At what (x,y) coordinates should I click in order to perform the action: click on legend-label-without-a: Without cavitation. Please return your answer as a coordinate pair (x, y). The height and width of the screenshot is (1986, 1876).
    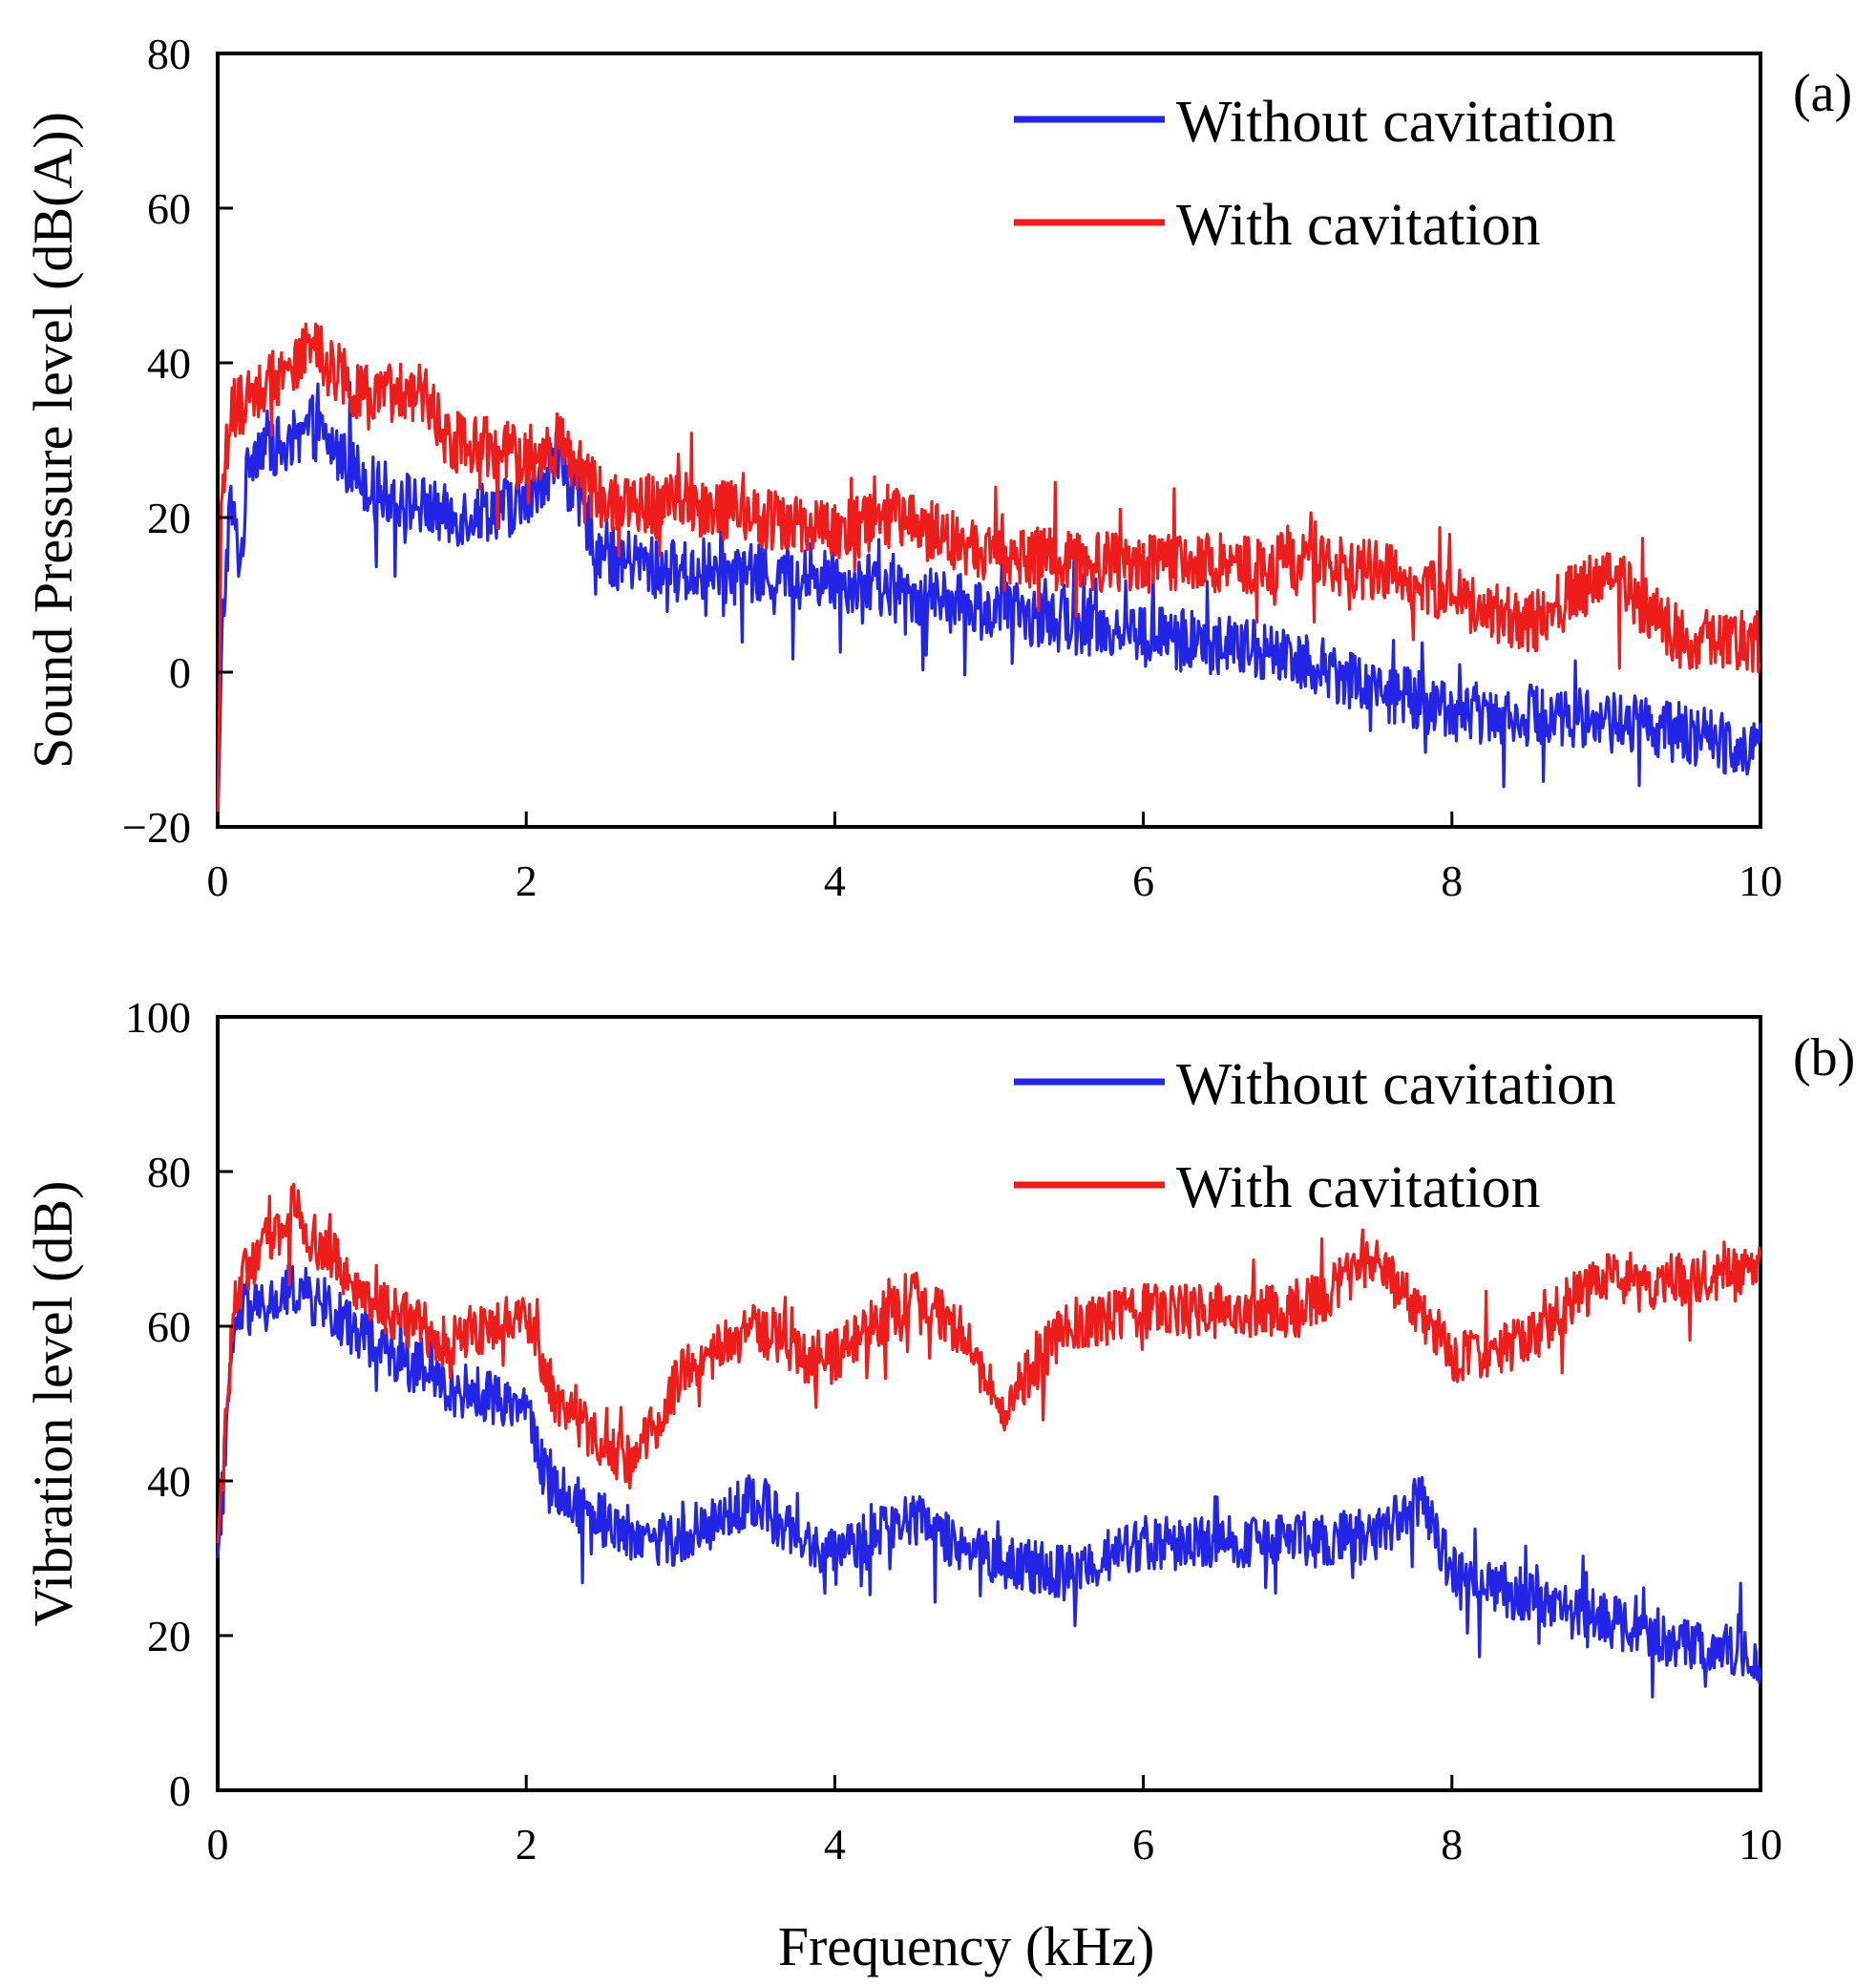
    Looking at the image, I should click on (1396, 123).